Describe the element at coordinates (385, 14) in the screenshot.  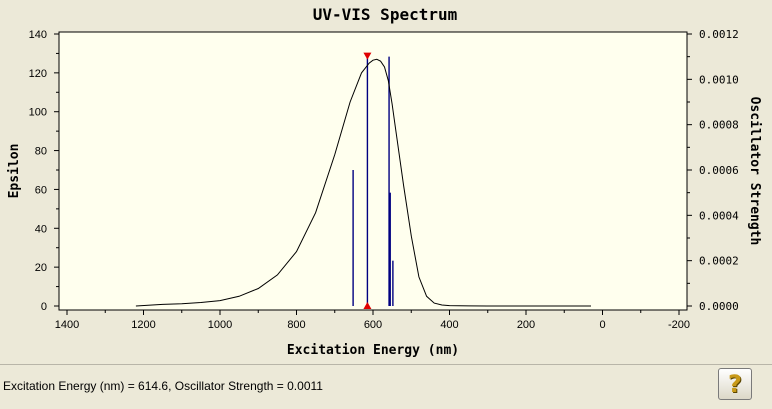
I see `chart-title: UV-VIS Spectrum` at that location.